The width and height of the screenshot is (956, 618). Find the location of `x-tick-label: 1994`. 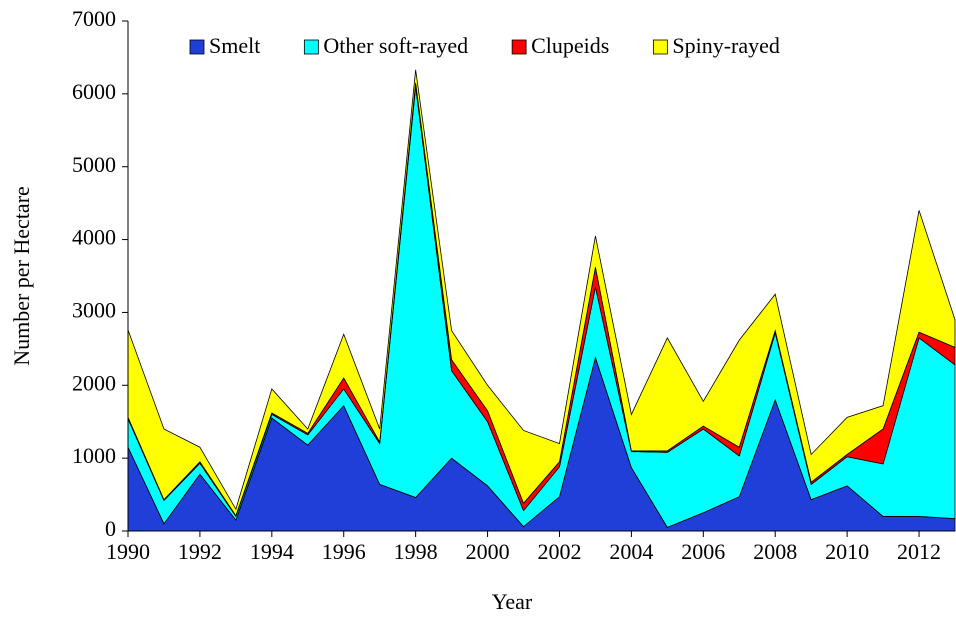

x-tick-label: 1994 is located at coordinates (272, 551).